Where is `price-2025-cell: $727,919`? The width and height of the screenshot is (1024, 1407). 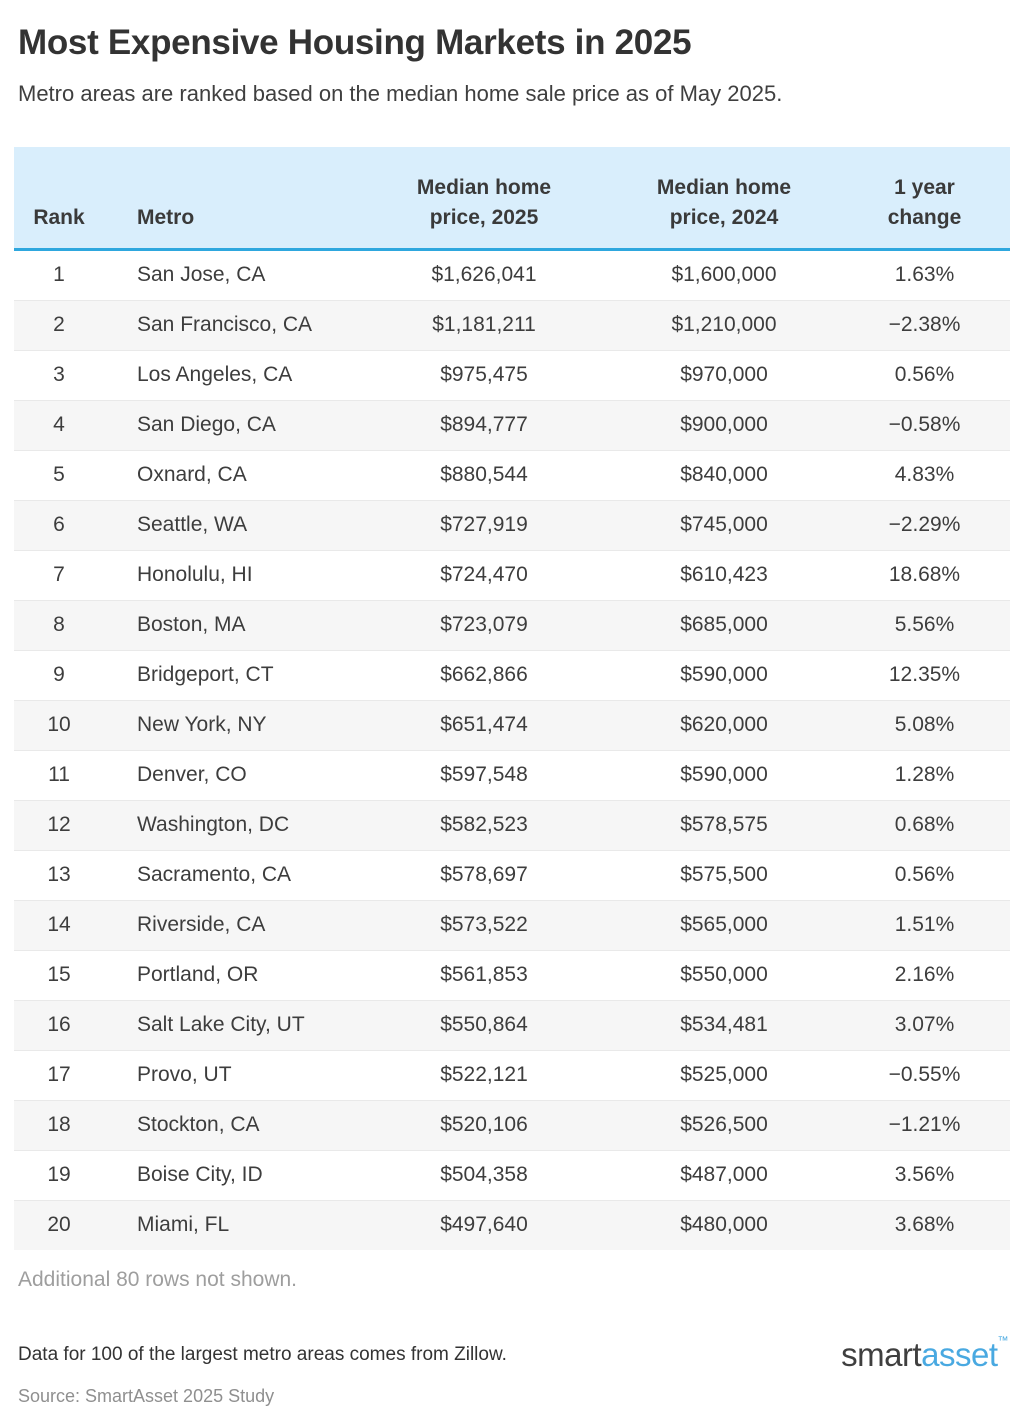 price-2025-cell: $727,919 is located at coordinates (484, 525).